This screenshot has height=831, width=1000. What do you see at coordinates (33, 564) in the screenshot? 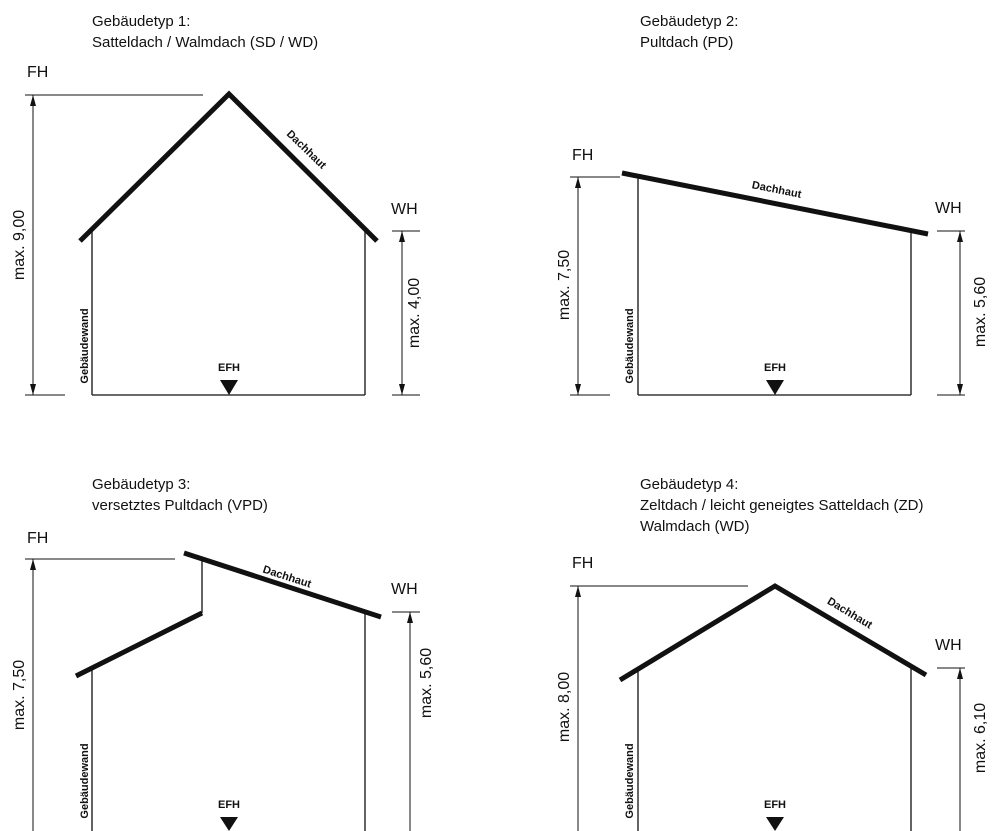
I see `building-3-fh-arrow-top` at bounding box center [33, 564].